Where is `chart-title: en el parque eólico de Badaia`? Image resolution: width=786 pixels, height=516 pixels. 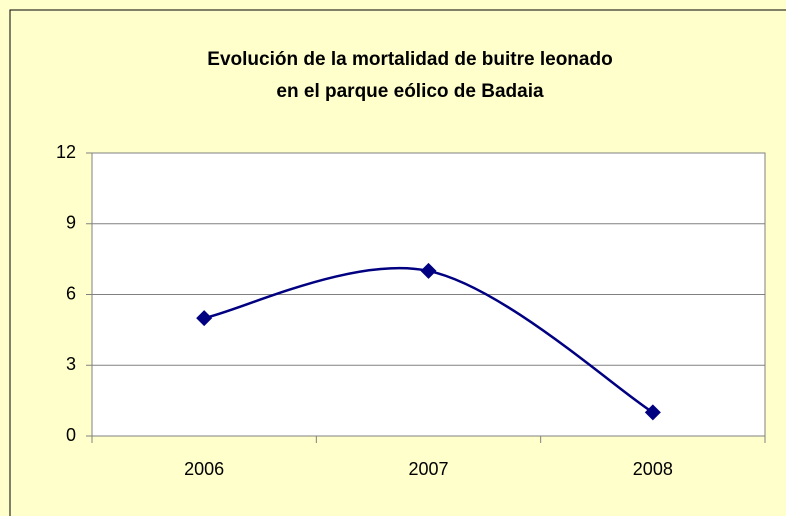
chart-title: en el parque eólico de Badaia is located at coordinates (410, 91).